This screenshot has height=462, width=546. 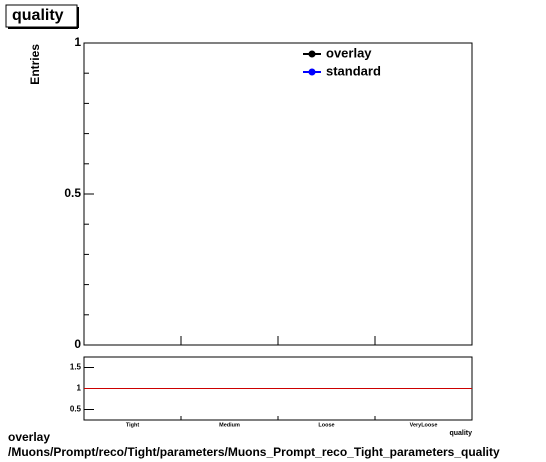 I want to click on footer-line: overlay, so click(x=29, y=437).